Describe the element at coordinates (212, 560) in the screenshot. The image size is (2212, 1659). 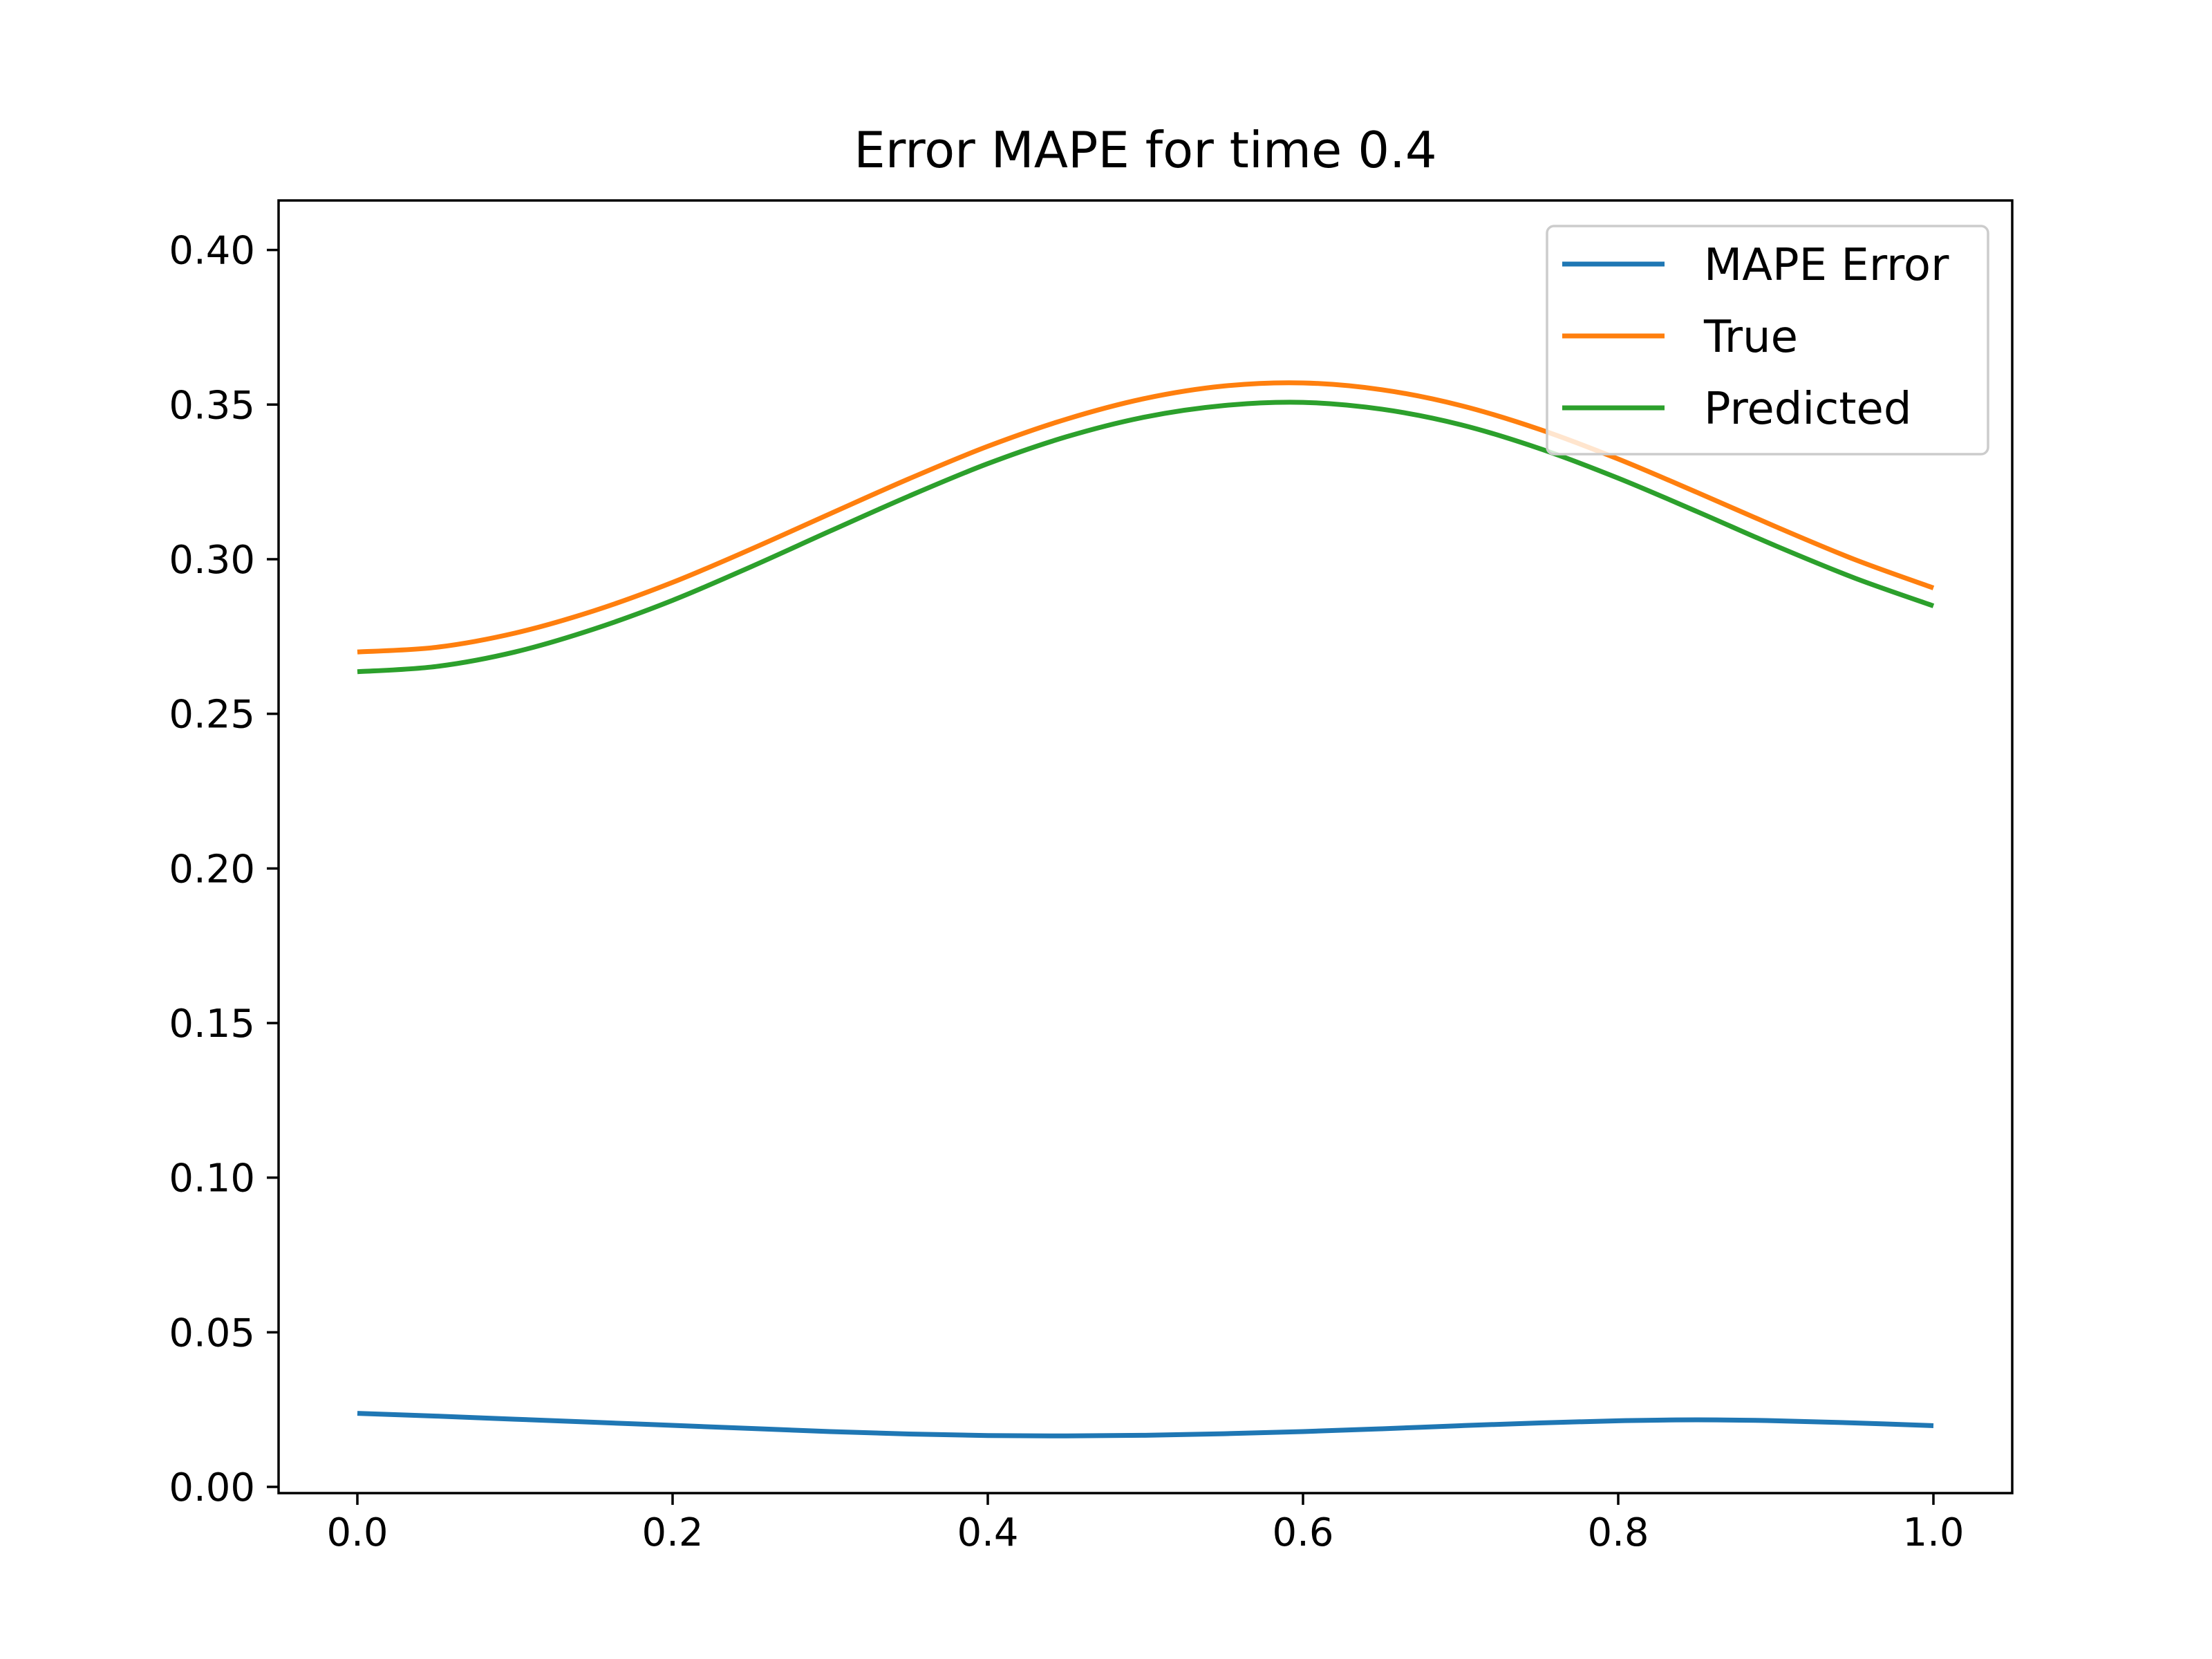
I see `y-tick-label: 0.30` at that location.